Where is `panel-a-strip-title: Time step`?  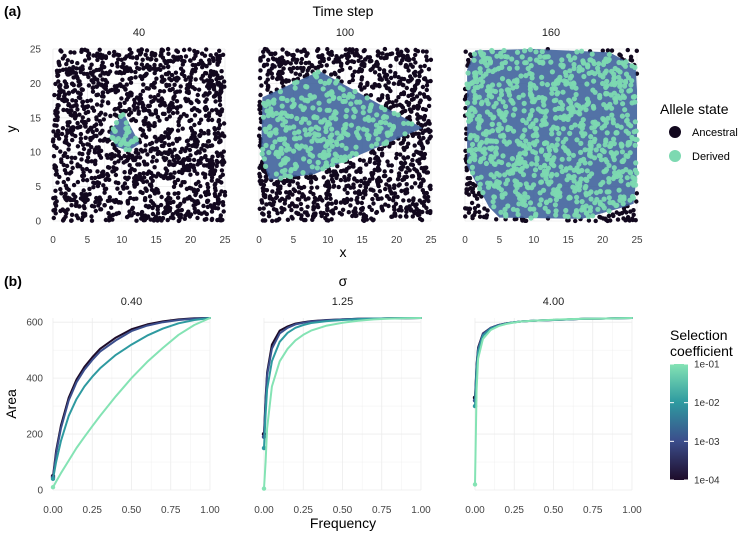
panel-a-strip-title: Time step is located at coordinates (343, 11).